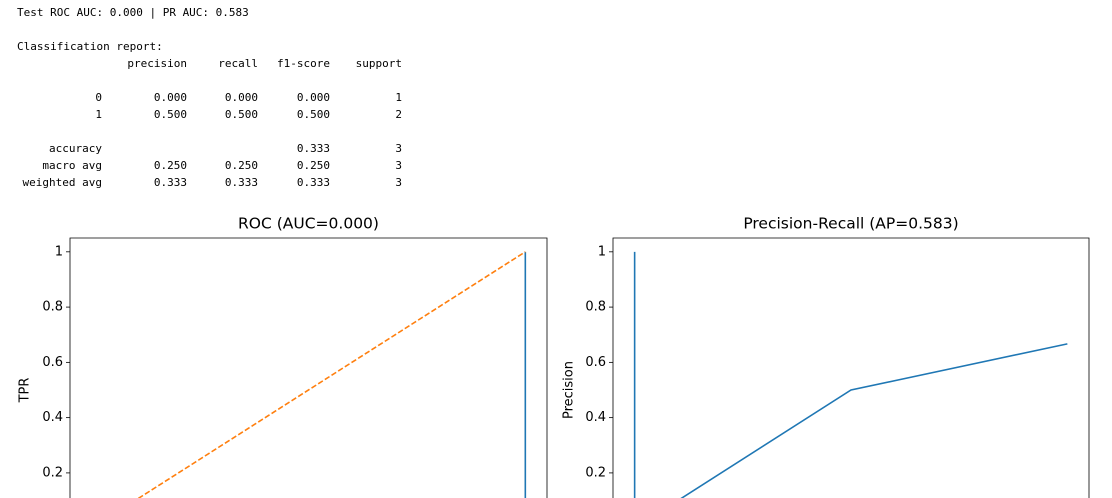  I want to click on column-header: recall, so click(238, 63).